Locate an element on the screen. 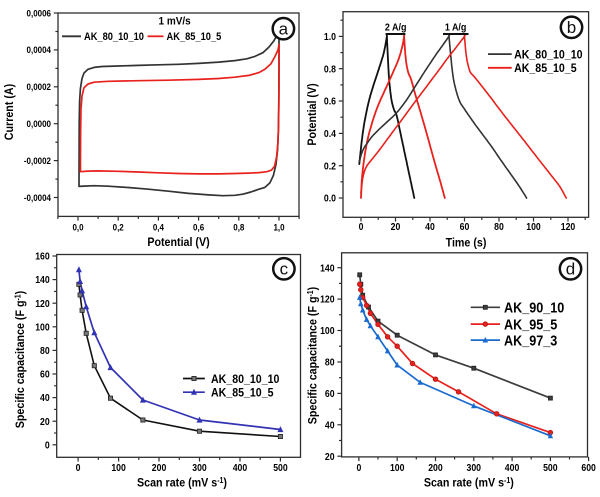 The height and width of the screenshot is (497, 600). svg-text: 0,8 is located at coordinates (238, 227).